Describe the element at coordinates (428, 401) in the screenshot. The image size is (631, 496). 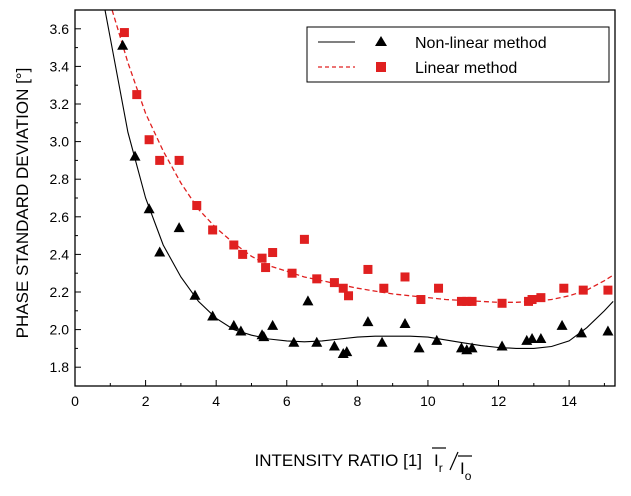
I see `x-tick-label: 10` at that location.